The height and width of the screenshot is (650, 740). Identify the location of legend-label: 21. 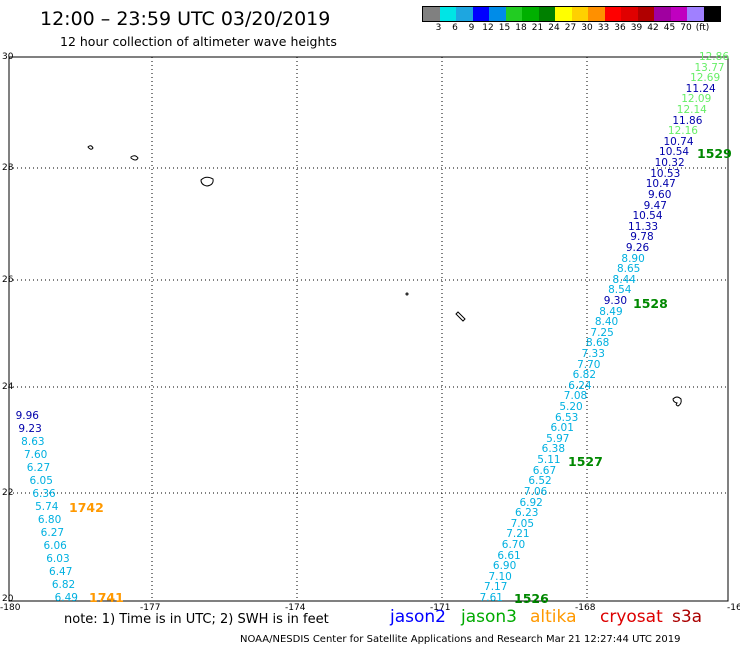
(537, 28).